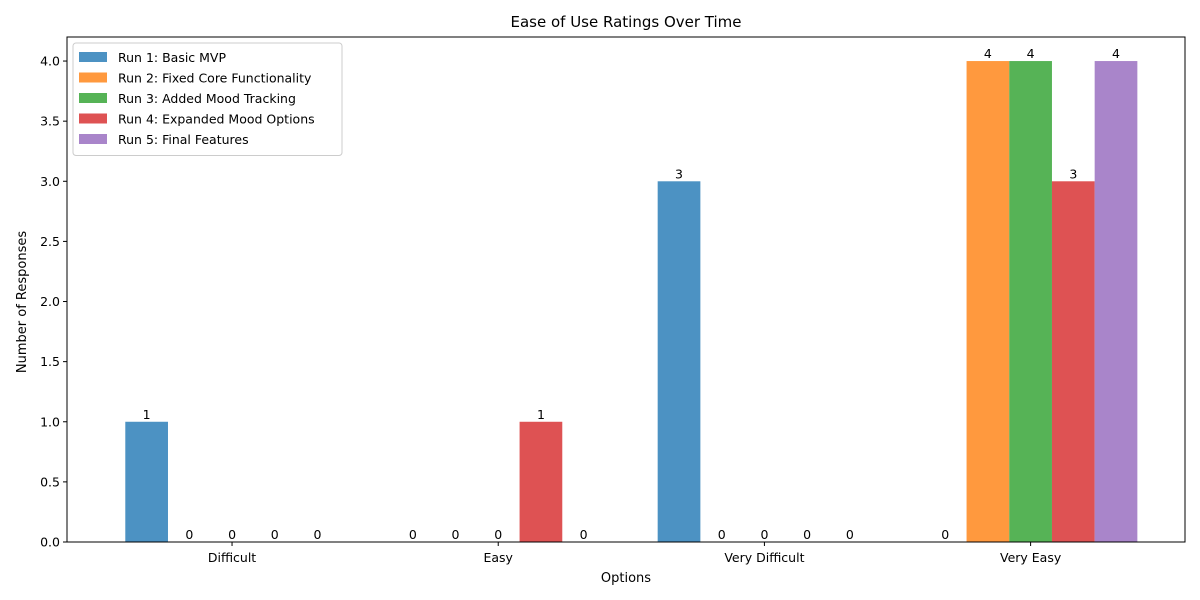  Describe the element at coordinates (1030, 302) in the screenshot. I see `bar-3-very-easy` at that location.